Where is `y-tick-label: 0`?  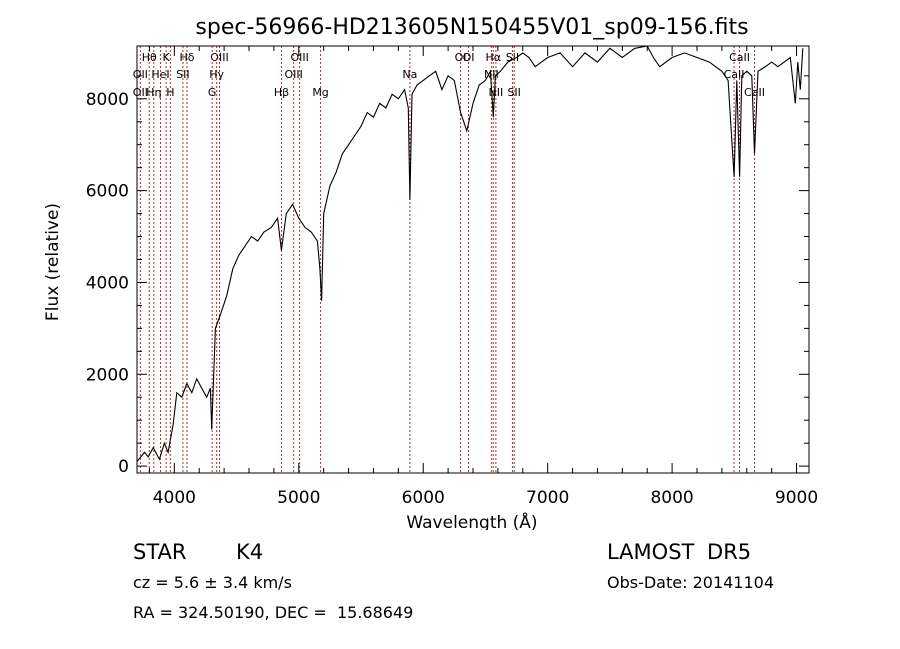 y-tick-label: 0 is located at coordinates (123, 467).